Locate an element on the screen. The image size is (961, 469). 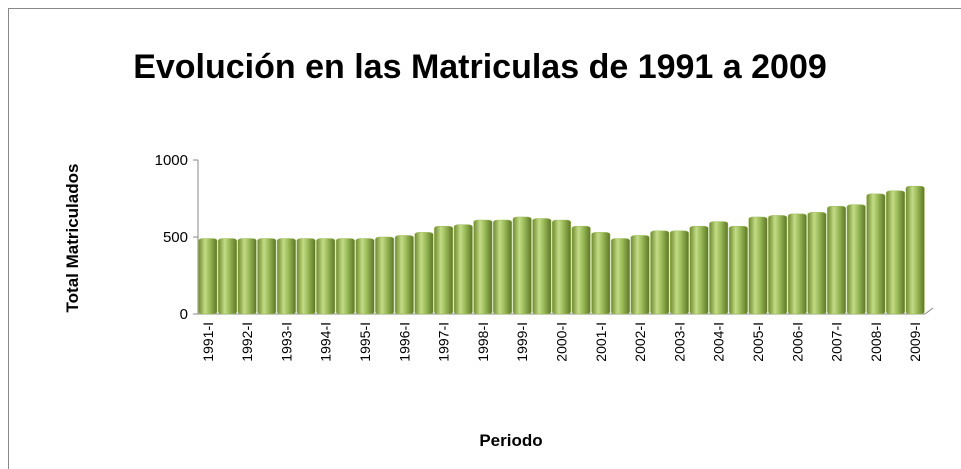
x-tick-label: 1994-I is located at coordinates (326, 342).